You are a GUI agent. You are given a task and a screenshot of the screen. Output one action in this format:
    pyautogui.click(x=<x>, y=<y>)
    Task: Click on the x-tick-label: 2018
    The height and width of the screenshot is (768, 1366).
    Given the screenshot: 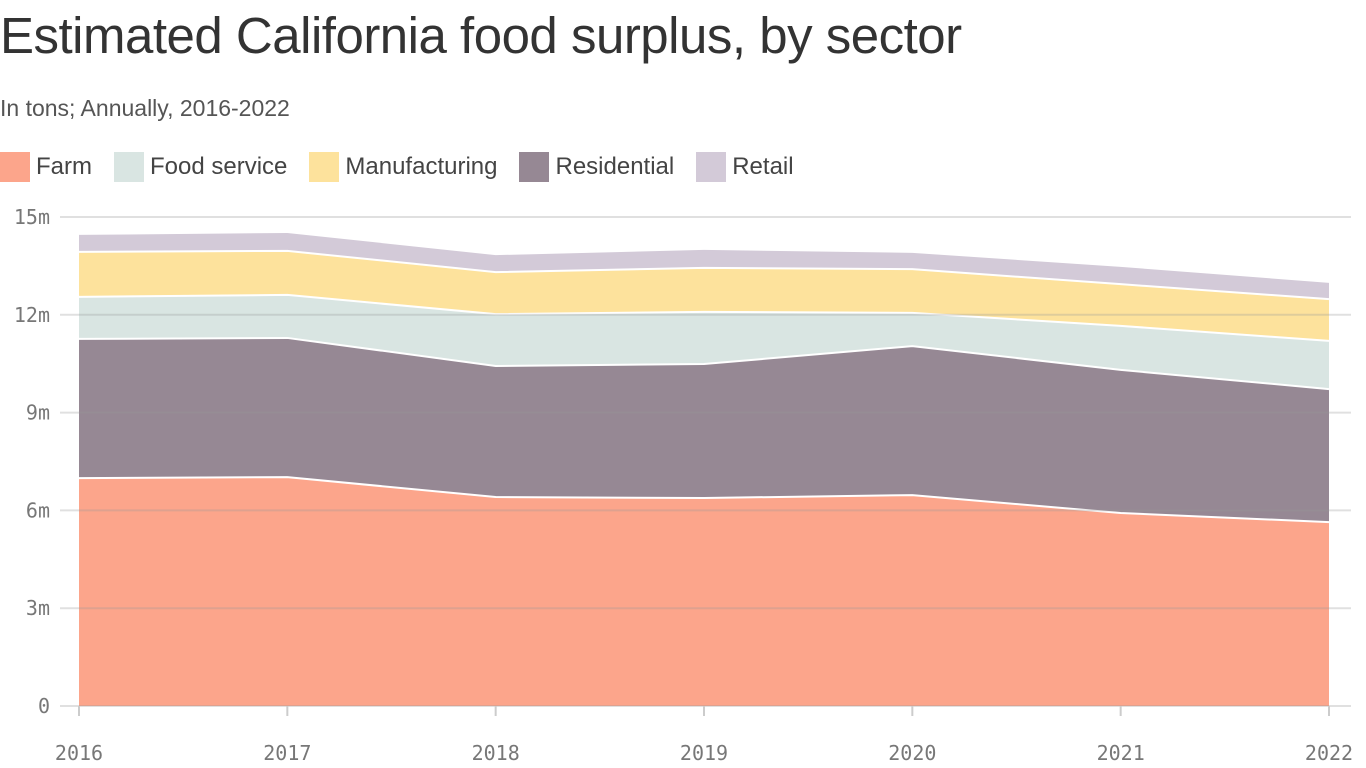 What is the action you would take?
    pyautogui.click(x=496, y=753)
    